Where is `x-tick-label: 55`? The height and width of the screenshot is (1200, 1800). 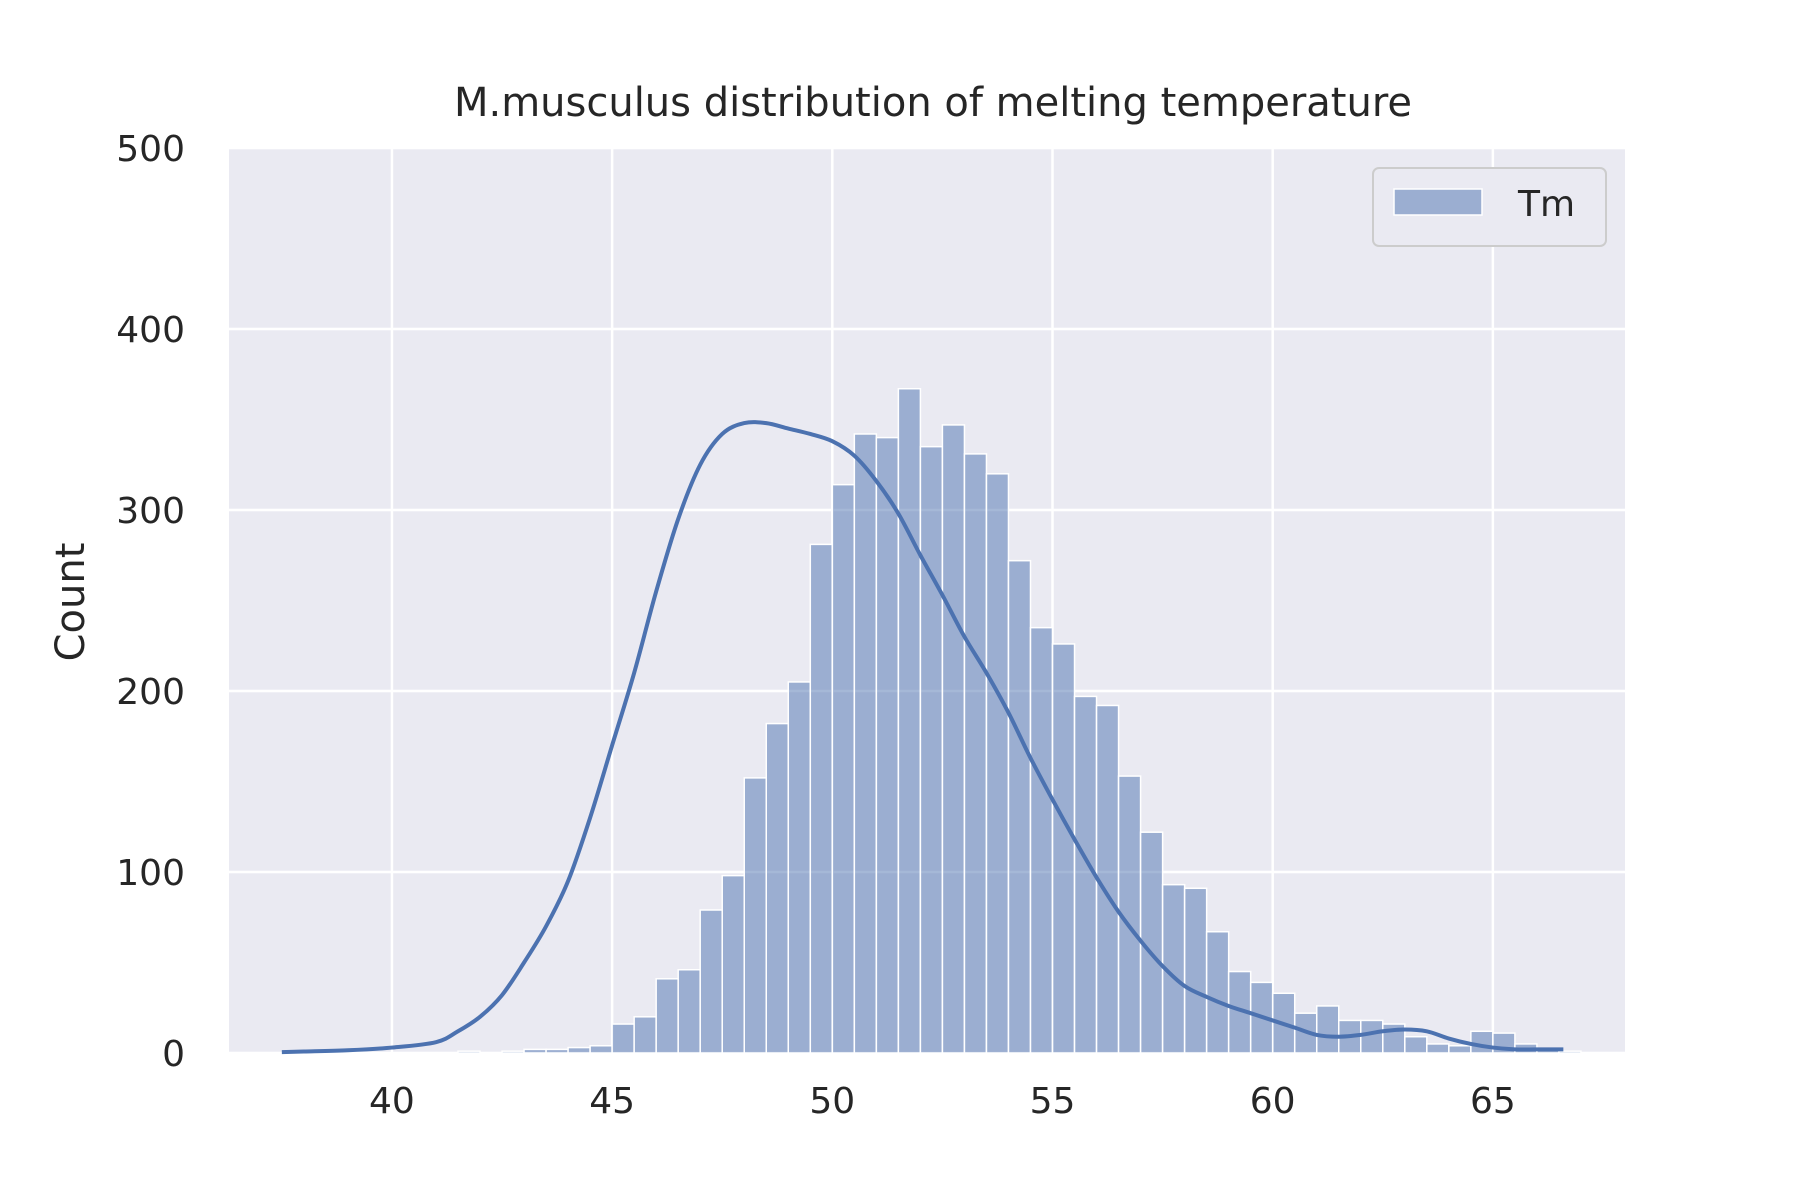
x-tick-label: 55 is located at coordinates (1053, 1101).